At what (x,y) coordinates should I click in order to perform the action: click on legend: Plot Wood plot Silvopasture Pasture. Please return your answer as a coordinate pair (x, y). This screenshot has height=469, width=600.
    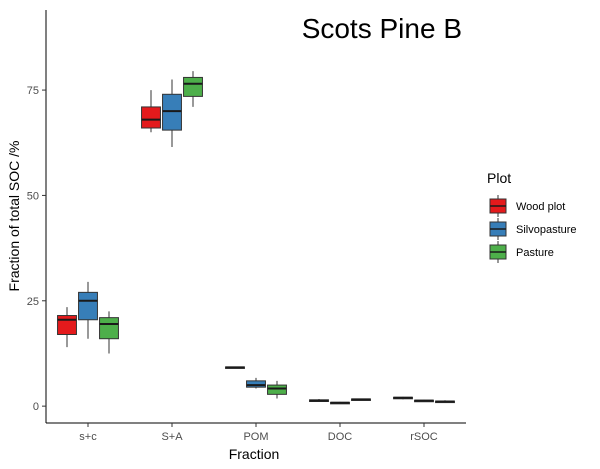
    Looking at the image, I should click on (532, 216).